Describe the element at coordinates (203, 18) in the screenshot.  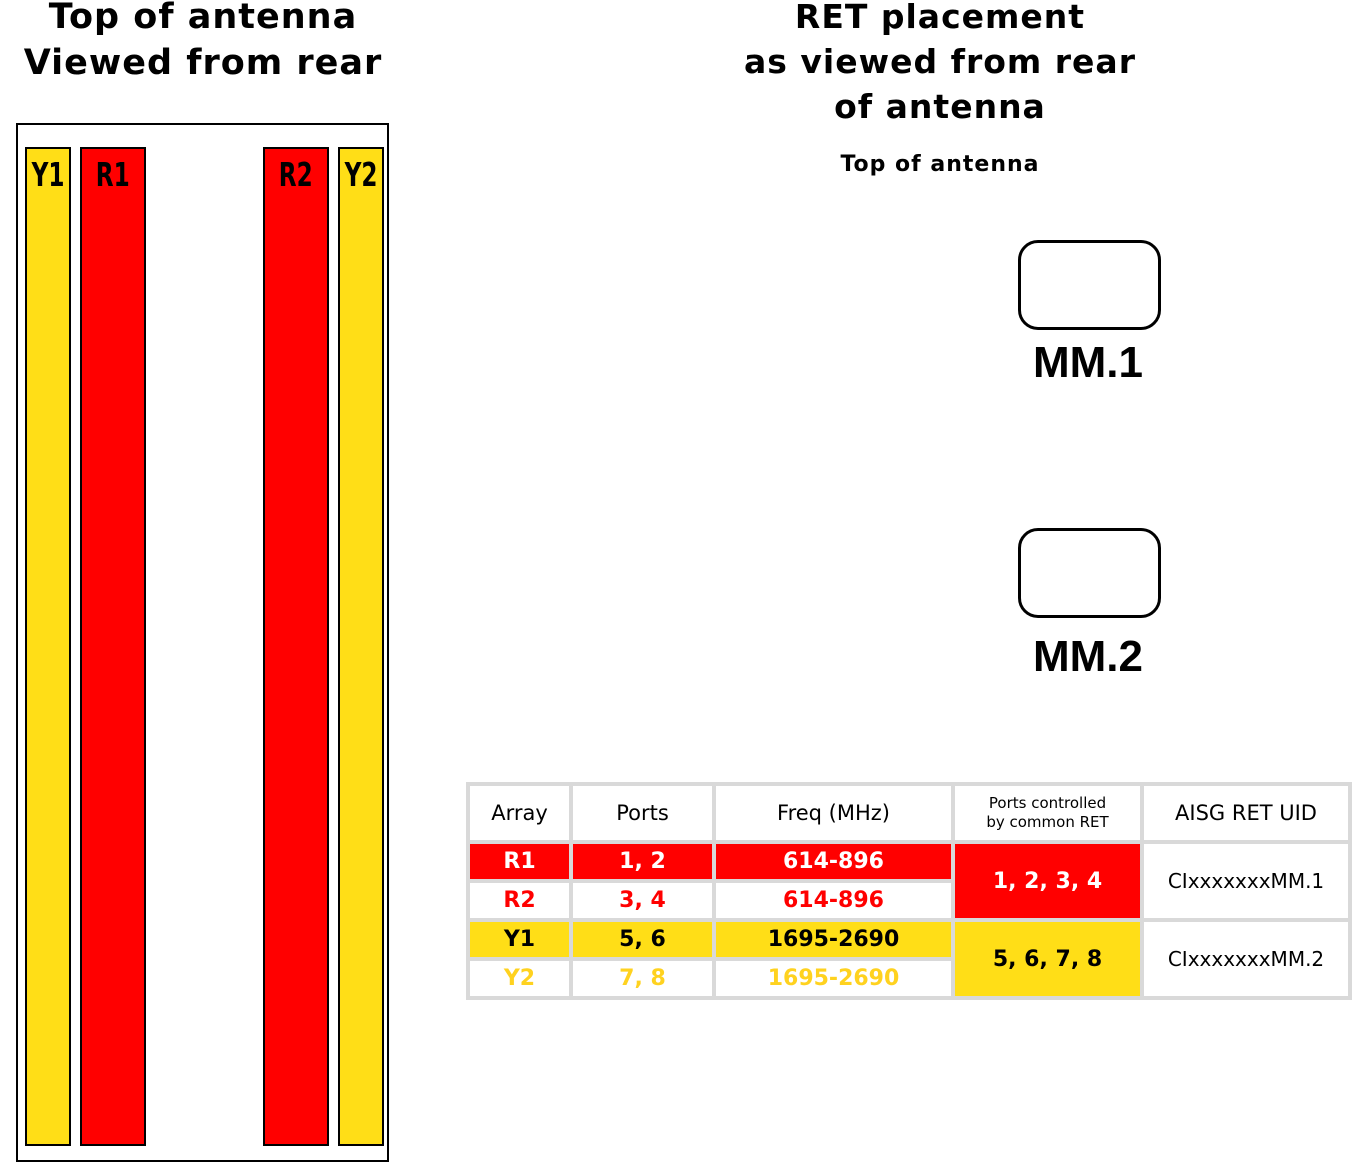
I see `left-heading-line1: Top of antenna` at that location.